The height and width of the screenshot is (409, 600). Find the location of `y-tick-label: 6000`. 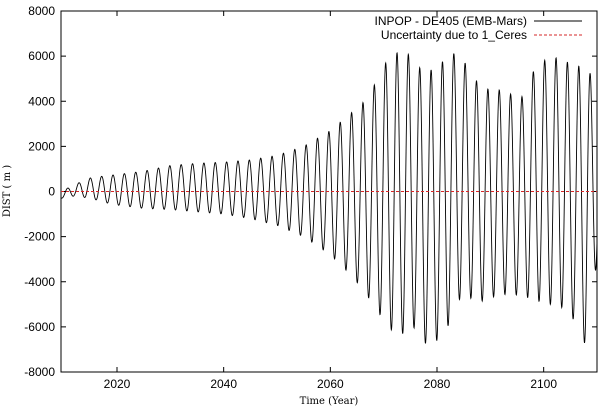

y-tick-label: 6000 is located at coordinates (41, 56).